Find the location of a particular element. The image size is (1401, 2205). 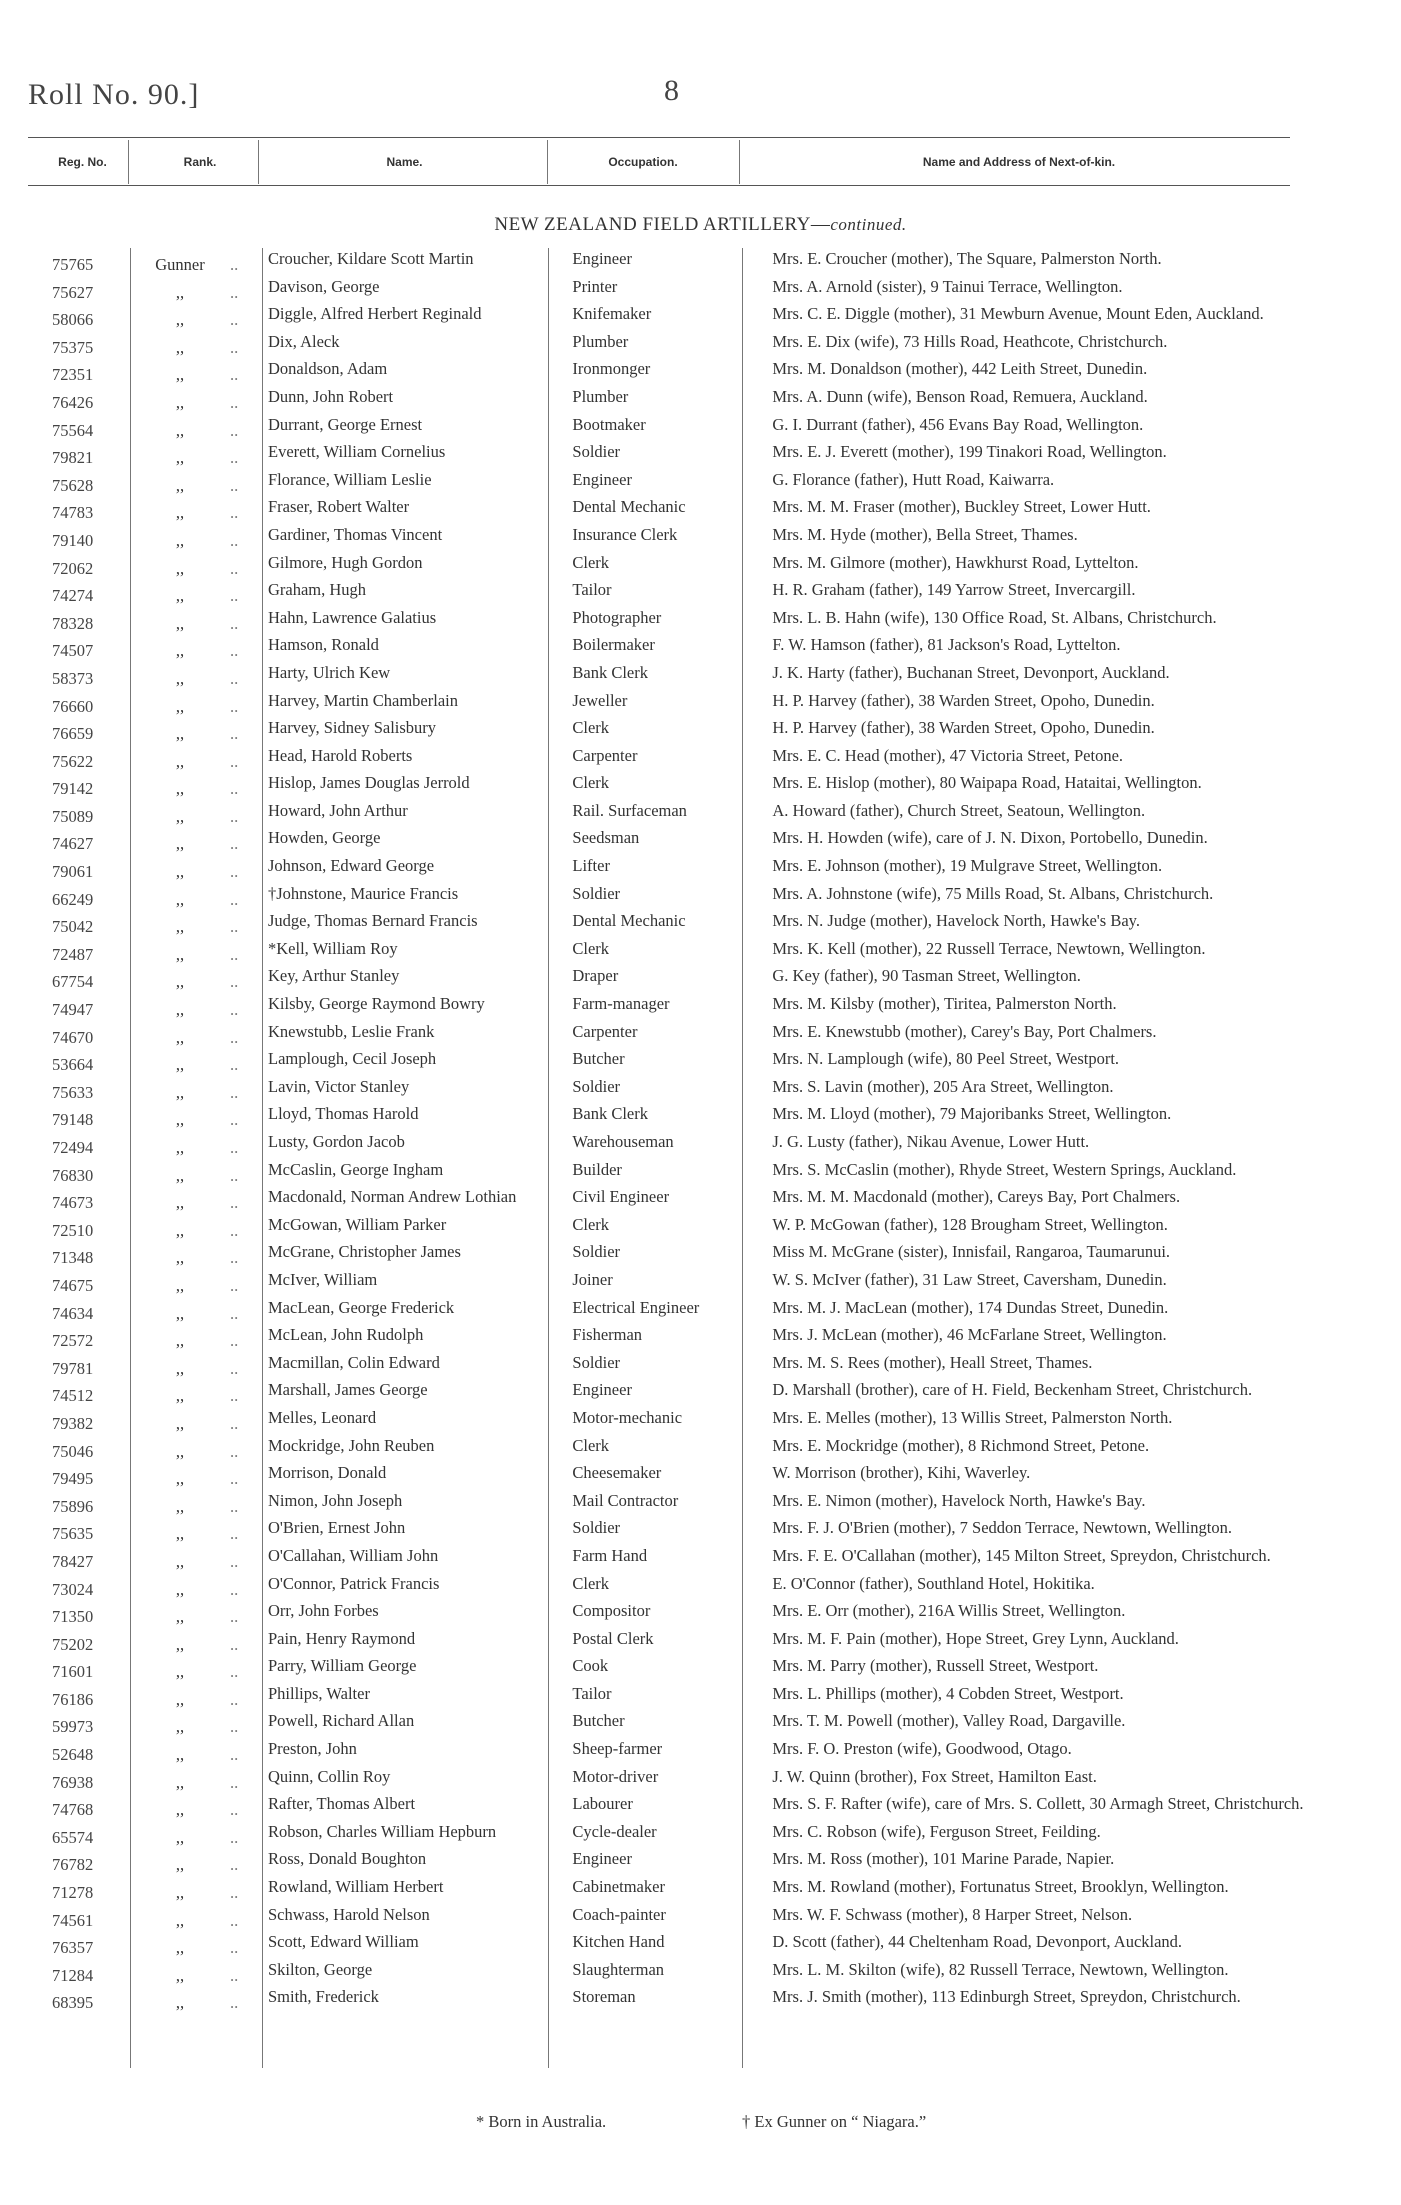

col-header-next-of-kin: Name and Address of Next-of-kin. is located at coordinates (1019, 162).